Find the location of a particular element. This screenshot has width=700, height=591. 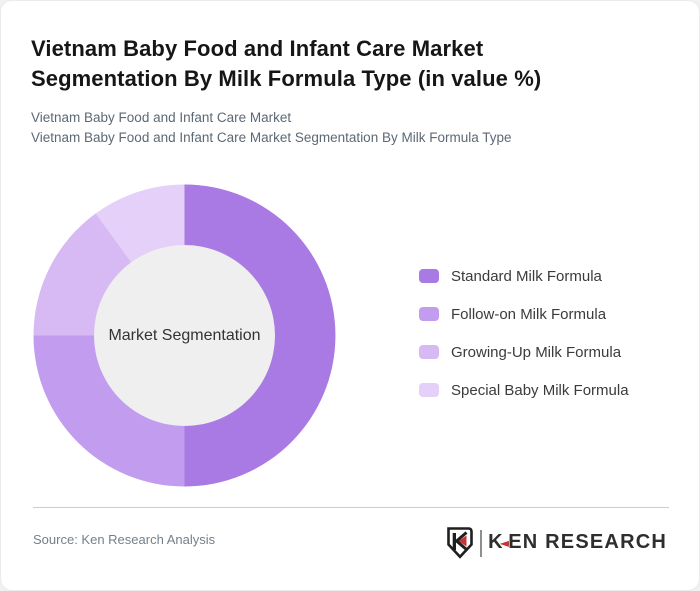

ken-research-shield-icon is located at coordinates (460, 543).